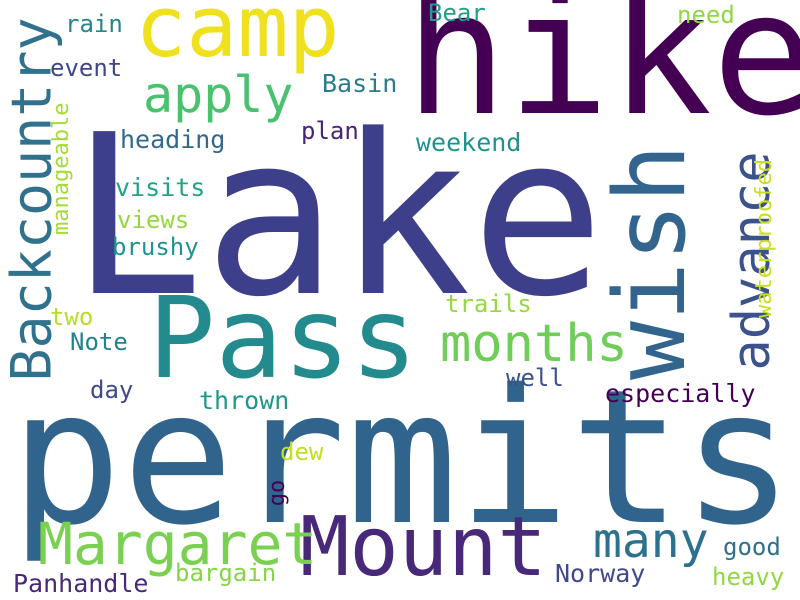  What do you see at coordinates (600, 573) in the screenshot?
I see `word-norway: Norway` at bounding box center [600, 573].